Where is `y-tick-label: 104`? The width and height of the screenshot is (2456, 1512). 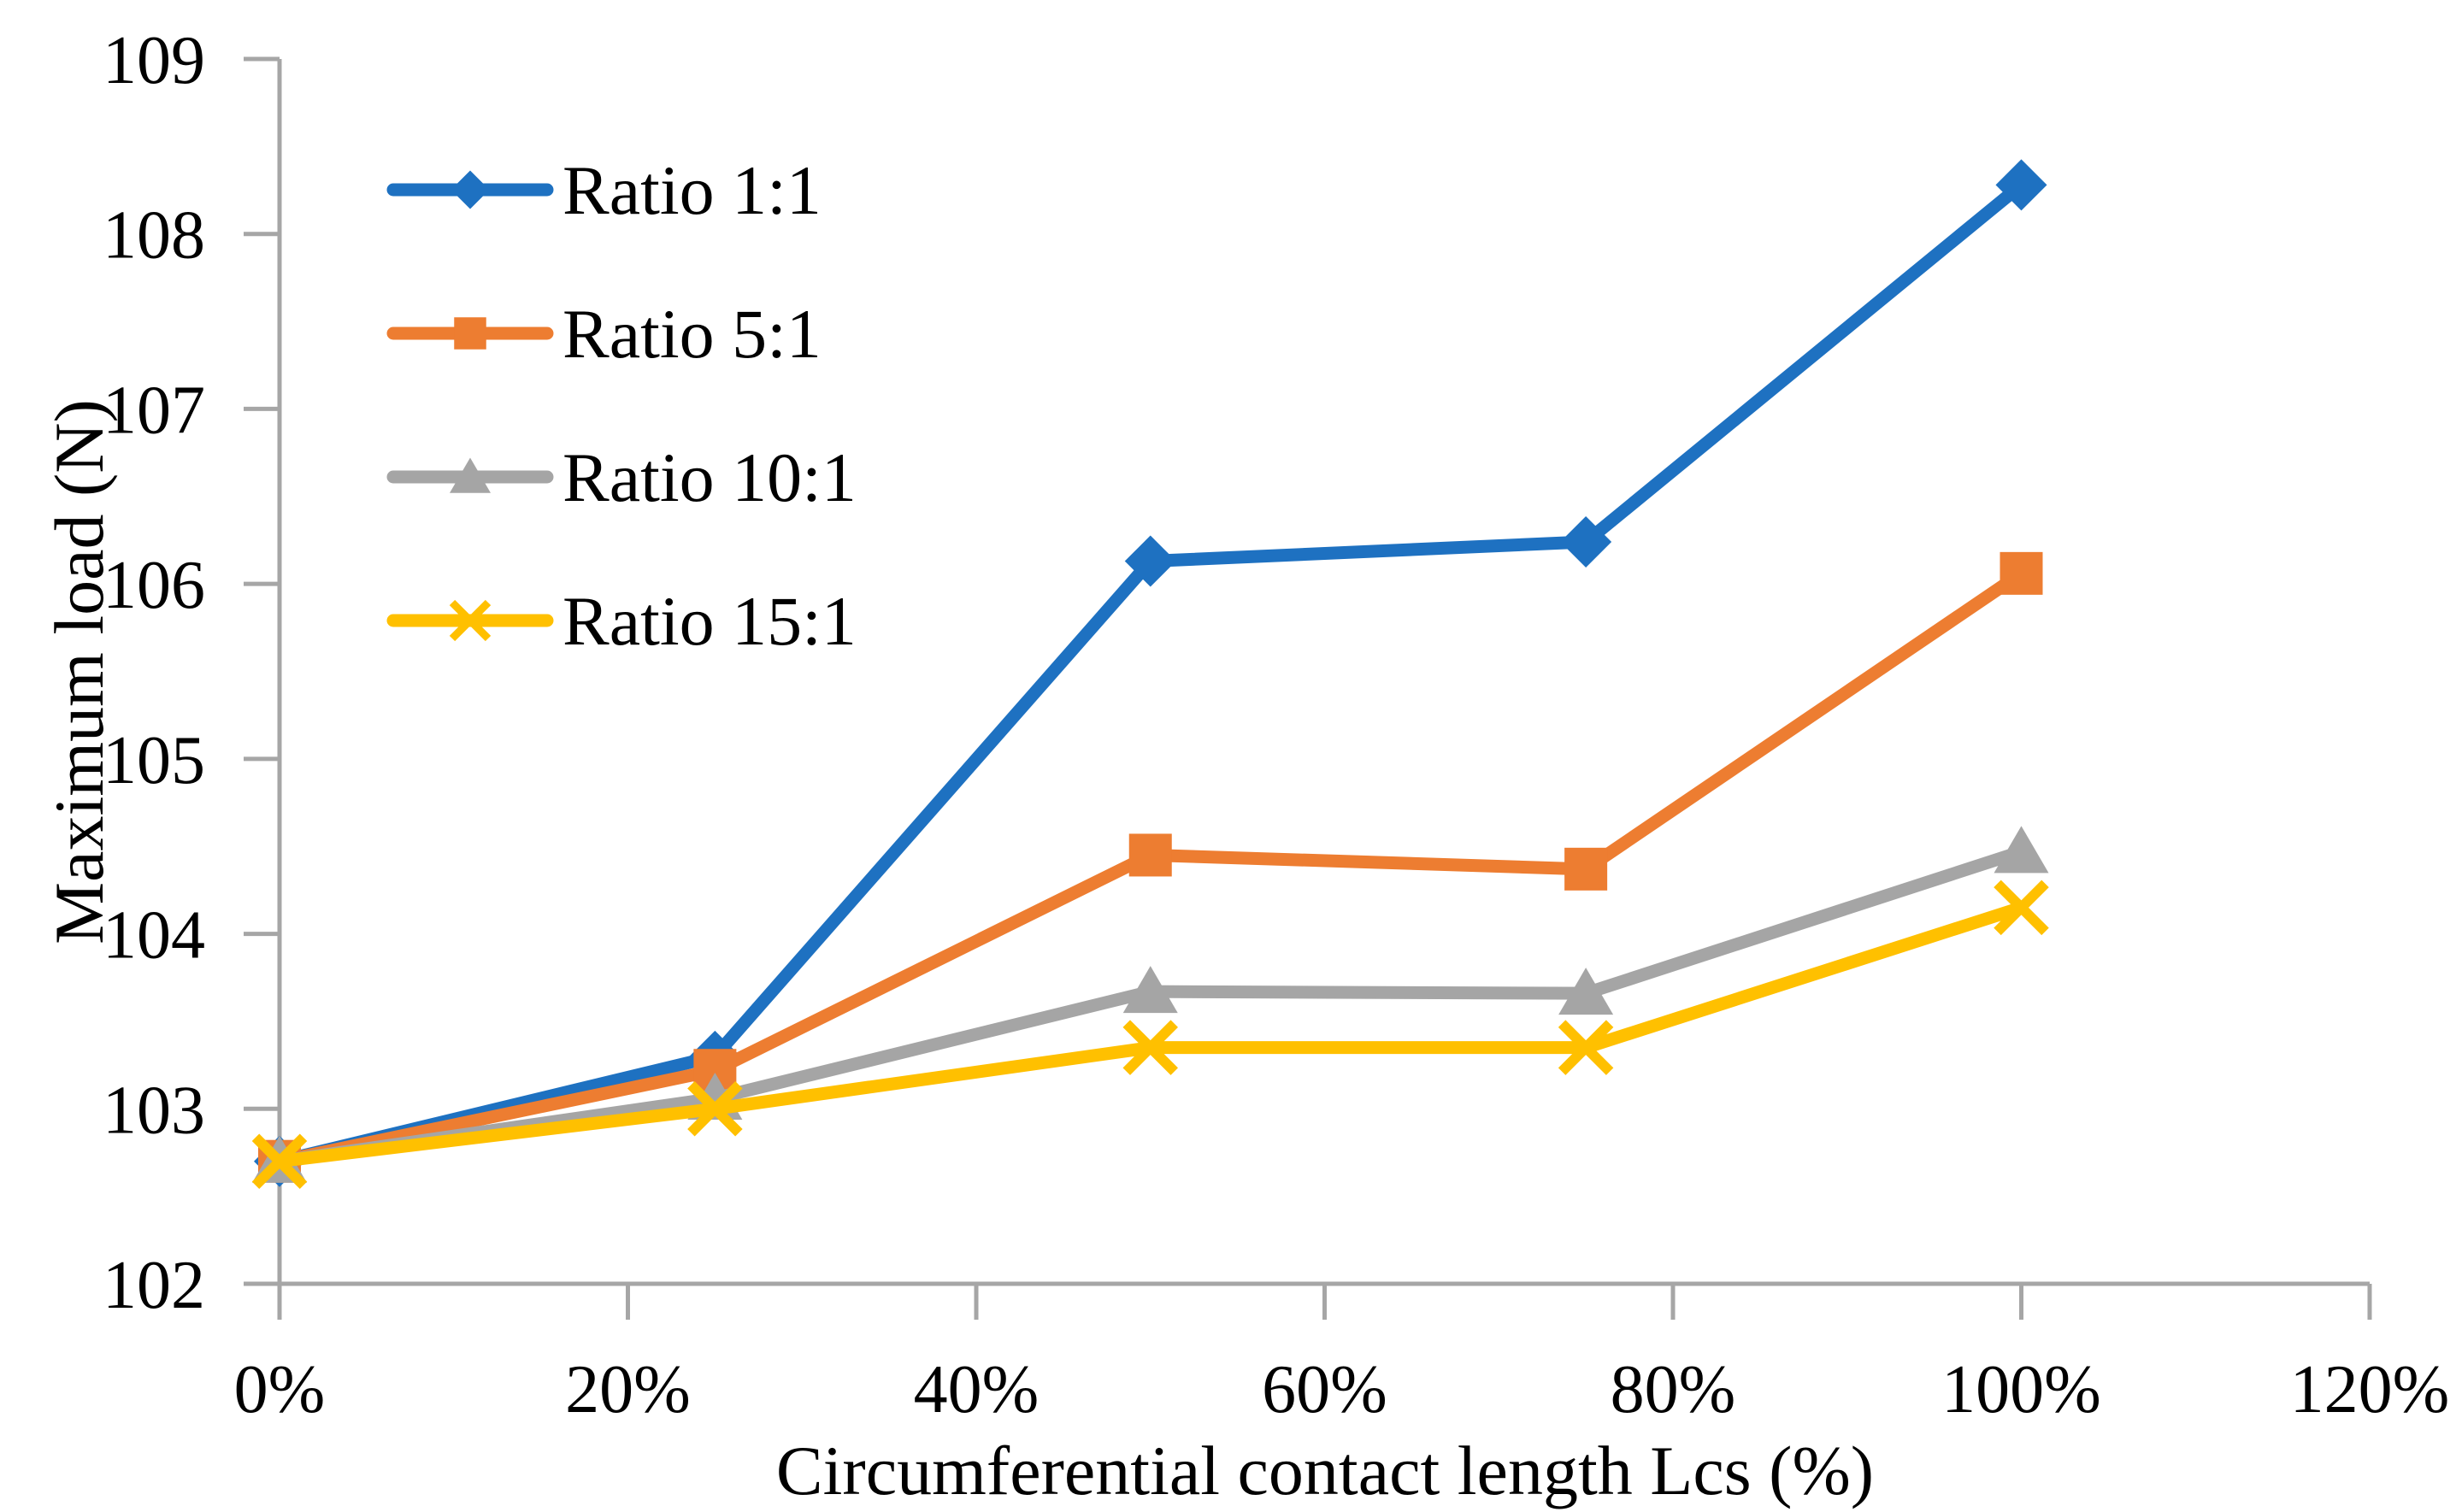
y-tick-label: 104 is located at coordinates (154, 936).